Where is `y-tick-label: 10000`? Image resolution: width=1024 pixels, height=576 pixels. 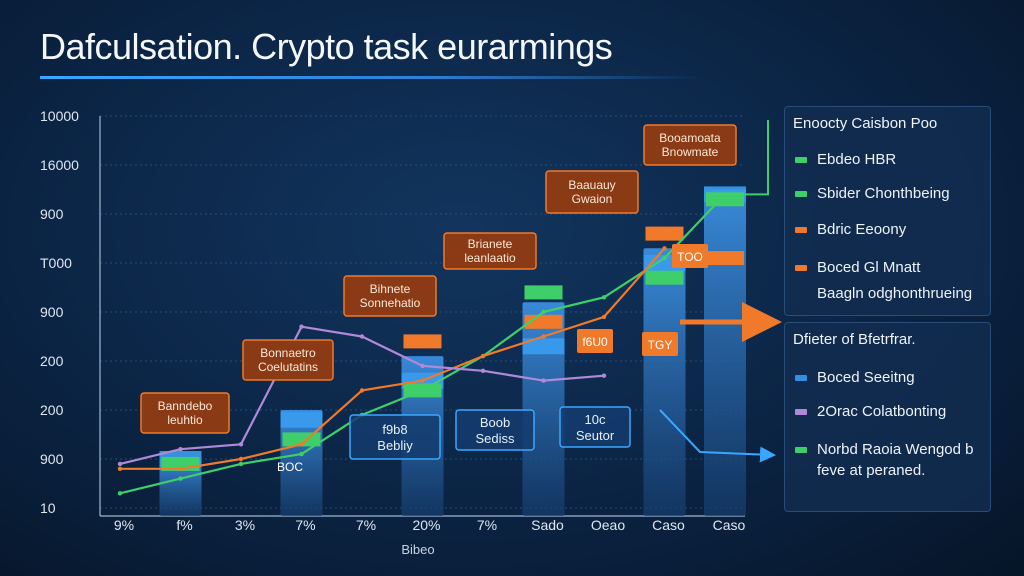
y-tick-label: 10000 is located at coordinates (59, 116).